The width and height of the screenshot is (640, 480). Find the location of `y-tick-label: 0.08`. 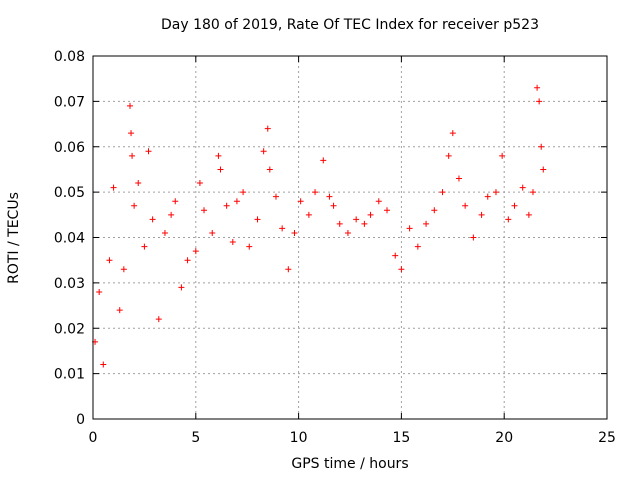

y-tick-label: 0.08 is located at coordinates (69, 57).